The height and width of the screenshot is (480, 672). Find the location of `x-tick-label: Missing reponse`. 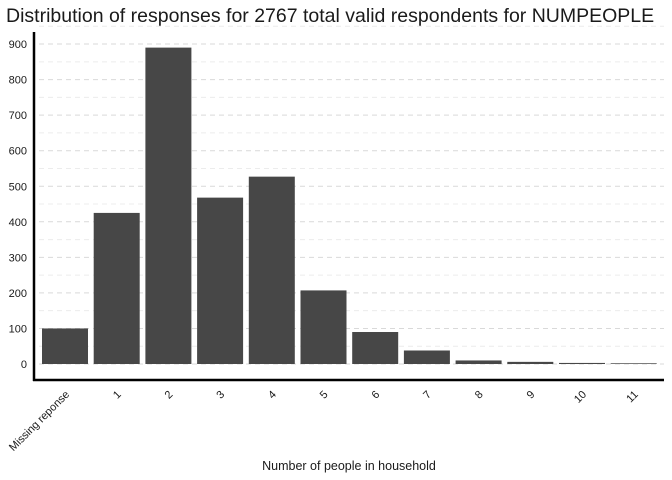

x-tick-label: Missing reponse is located at coordinates (39, 421).